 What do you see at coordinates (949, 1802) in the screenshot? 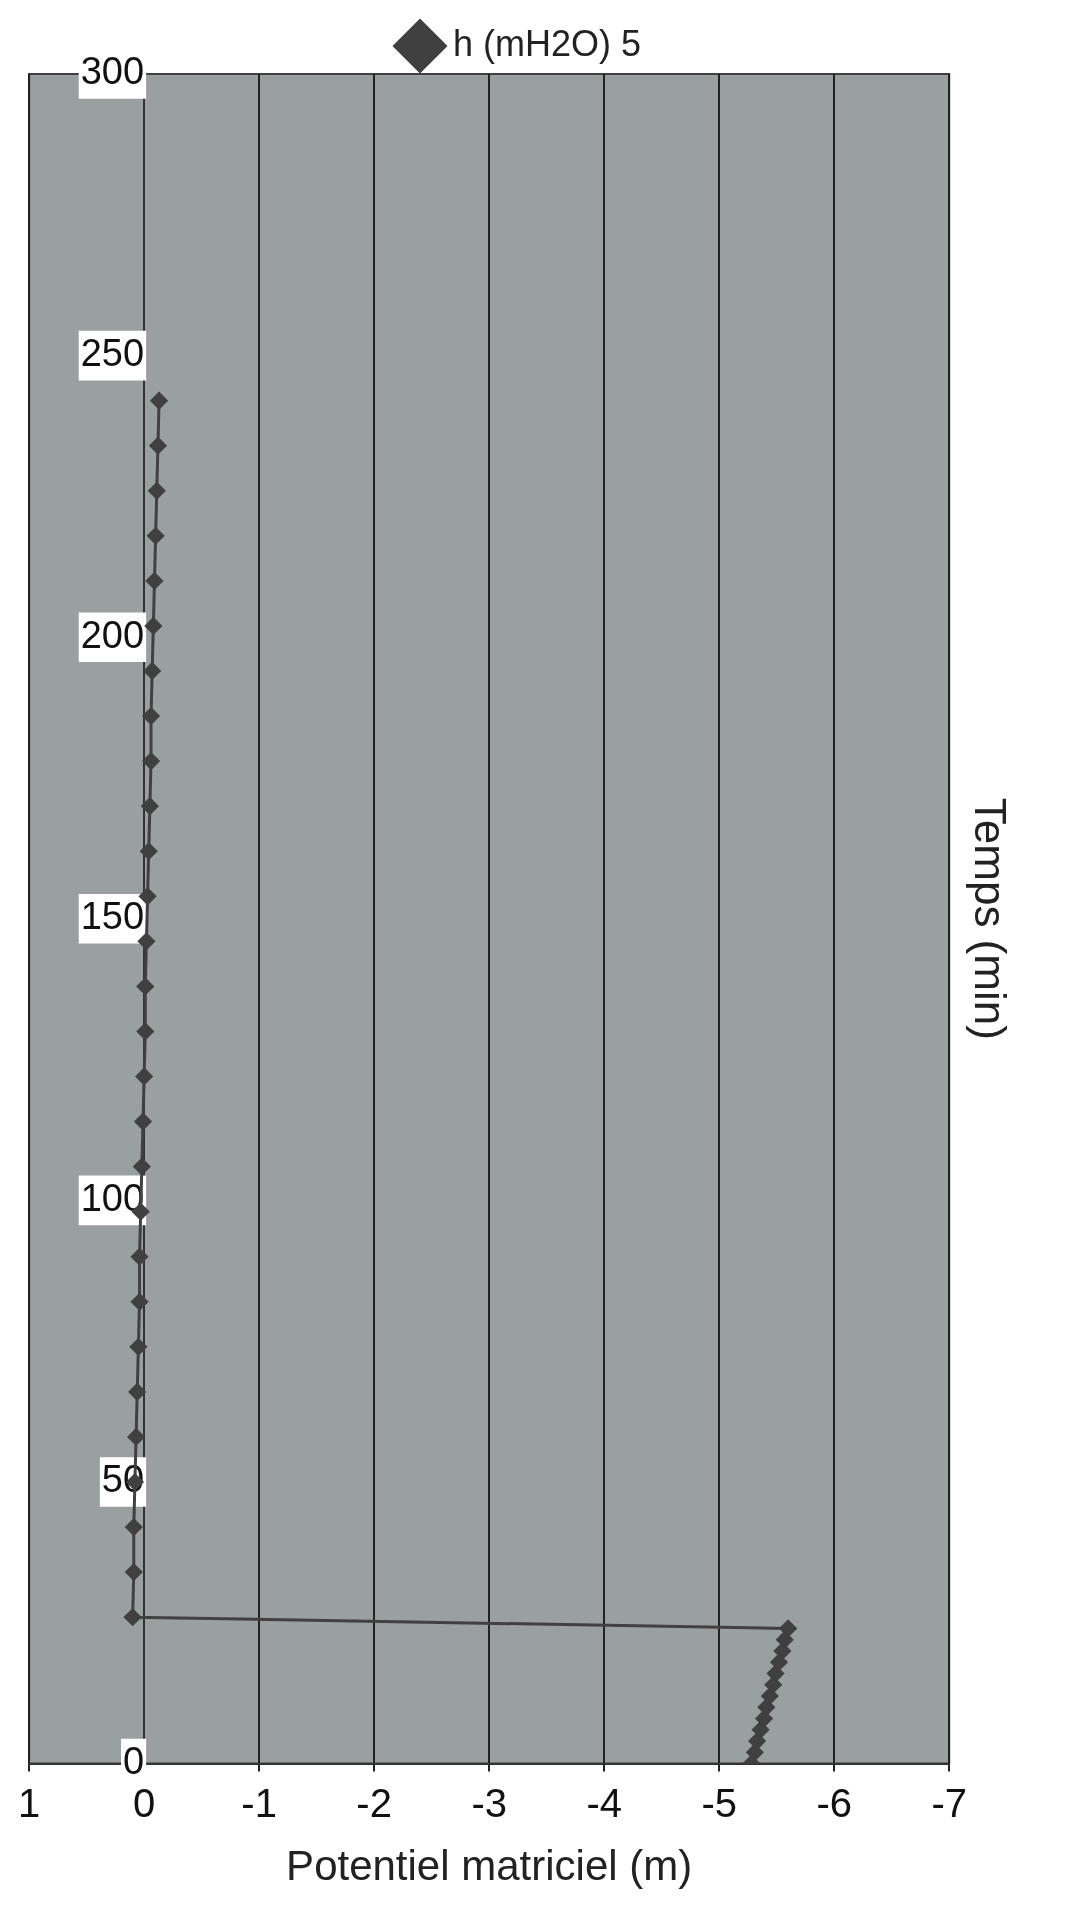
I see `x-tick-label: -7` at bounding box center [949, 1802].